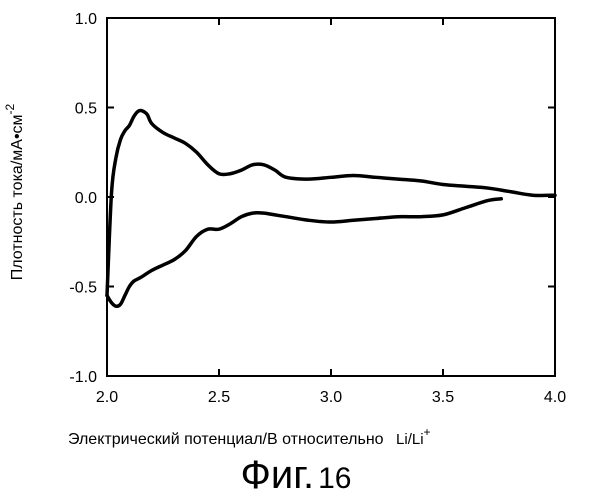 Image resolution: width=596 pixels, height=500 pixels. I want to click on x-axis-title-main: Электрический потенциал/В относительно, so click(226, 439).